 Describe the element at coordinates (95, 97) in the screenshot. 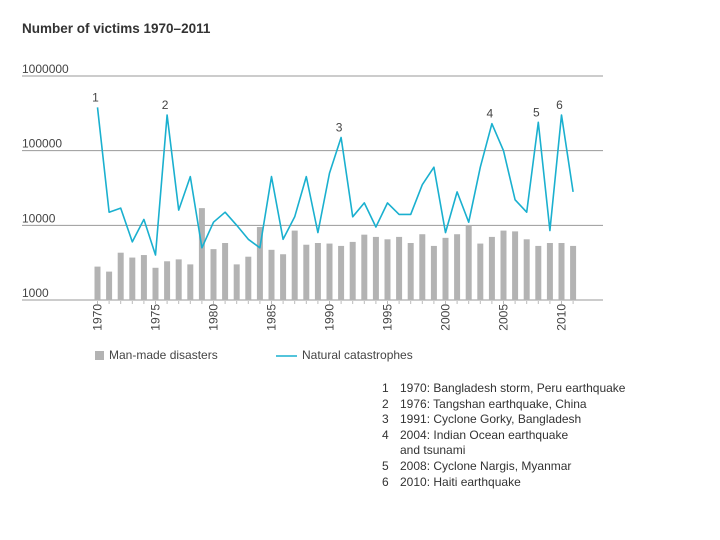

I see `annotation-label: 1` at that location.